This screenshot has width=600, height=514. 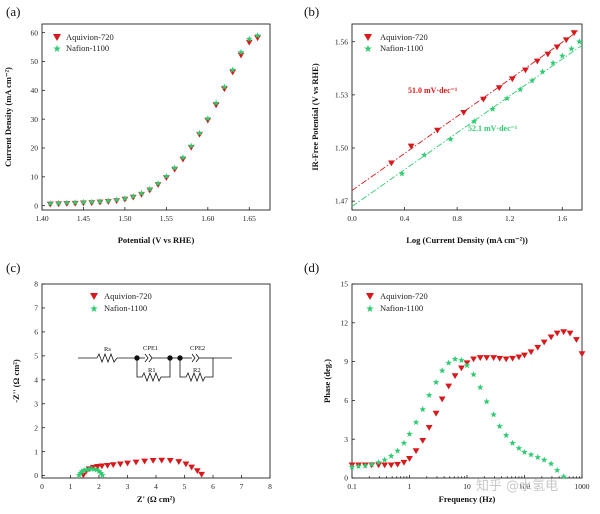 I want to click on panel-b-frame, so click(x=467, y=117).